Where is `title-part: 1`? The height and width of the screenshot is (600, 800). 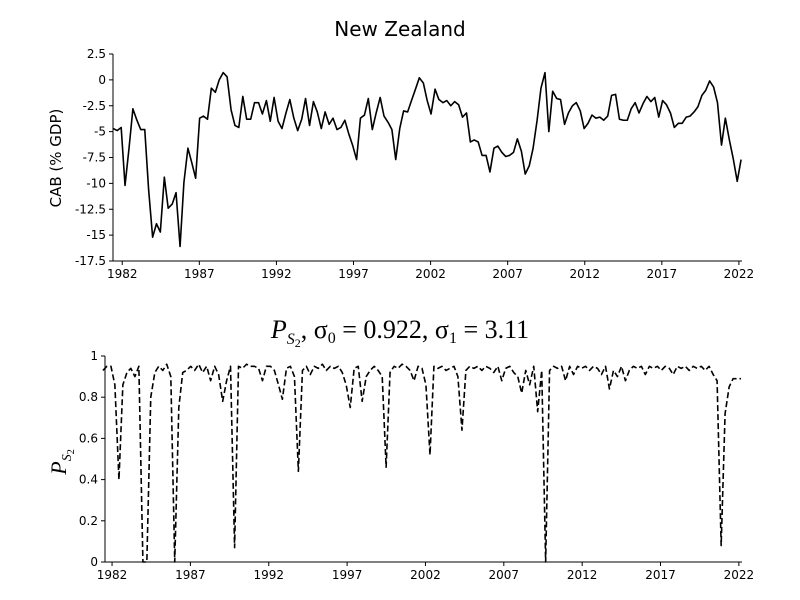 title-part: 1 is located at coordinates (453, 338).